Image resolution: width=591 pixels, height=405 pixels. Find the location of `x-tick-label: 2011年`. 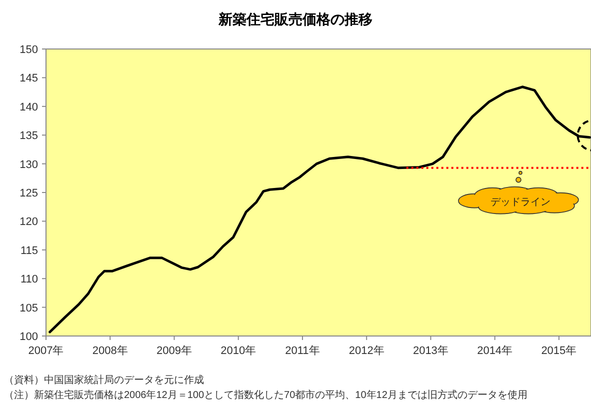

x-tick-label: 2011年 is located at coordinates (302, 351).